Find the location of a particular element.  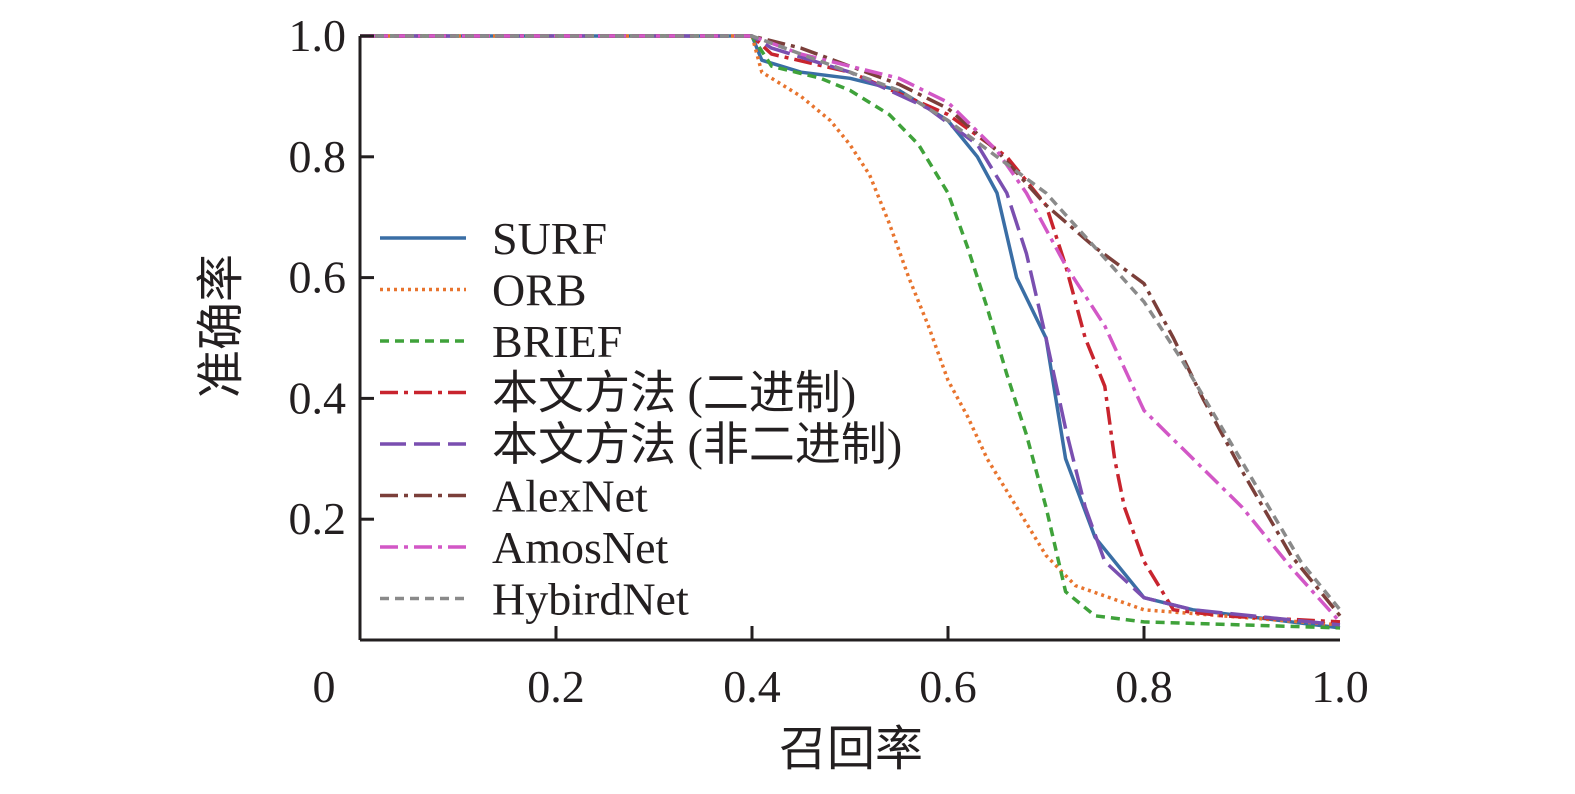

x-tick-label-3: 0.6 is located at coordinates (948, 686).